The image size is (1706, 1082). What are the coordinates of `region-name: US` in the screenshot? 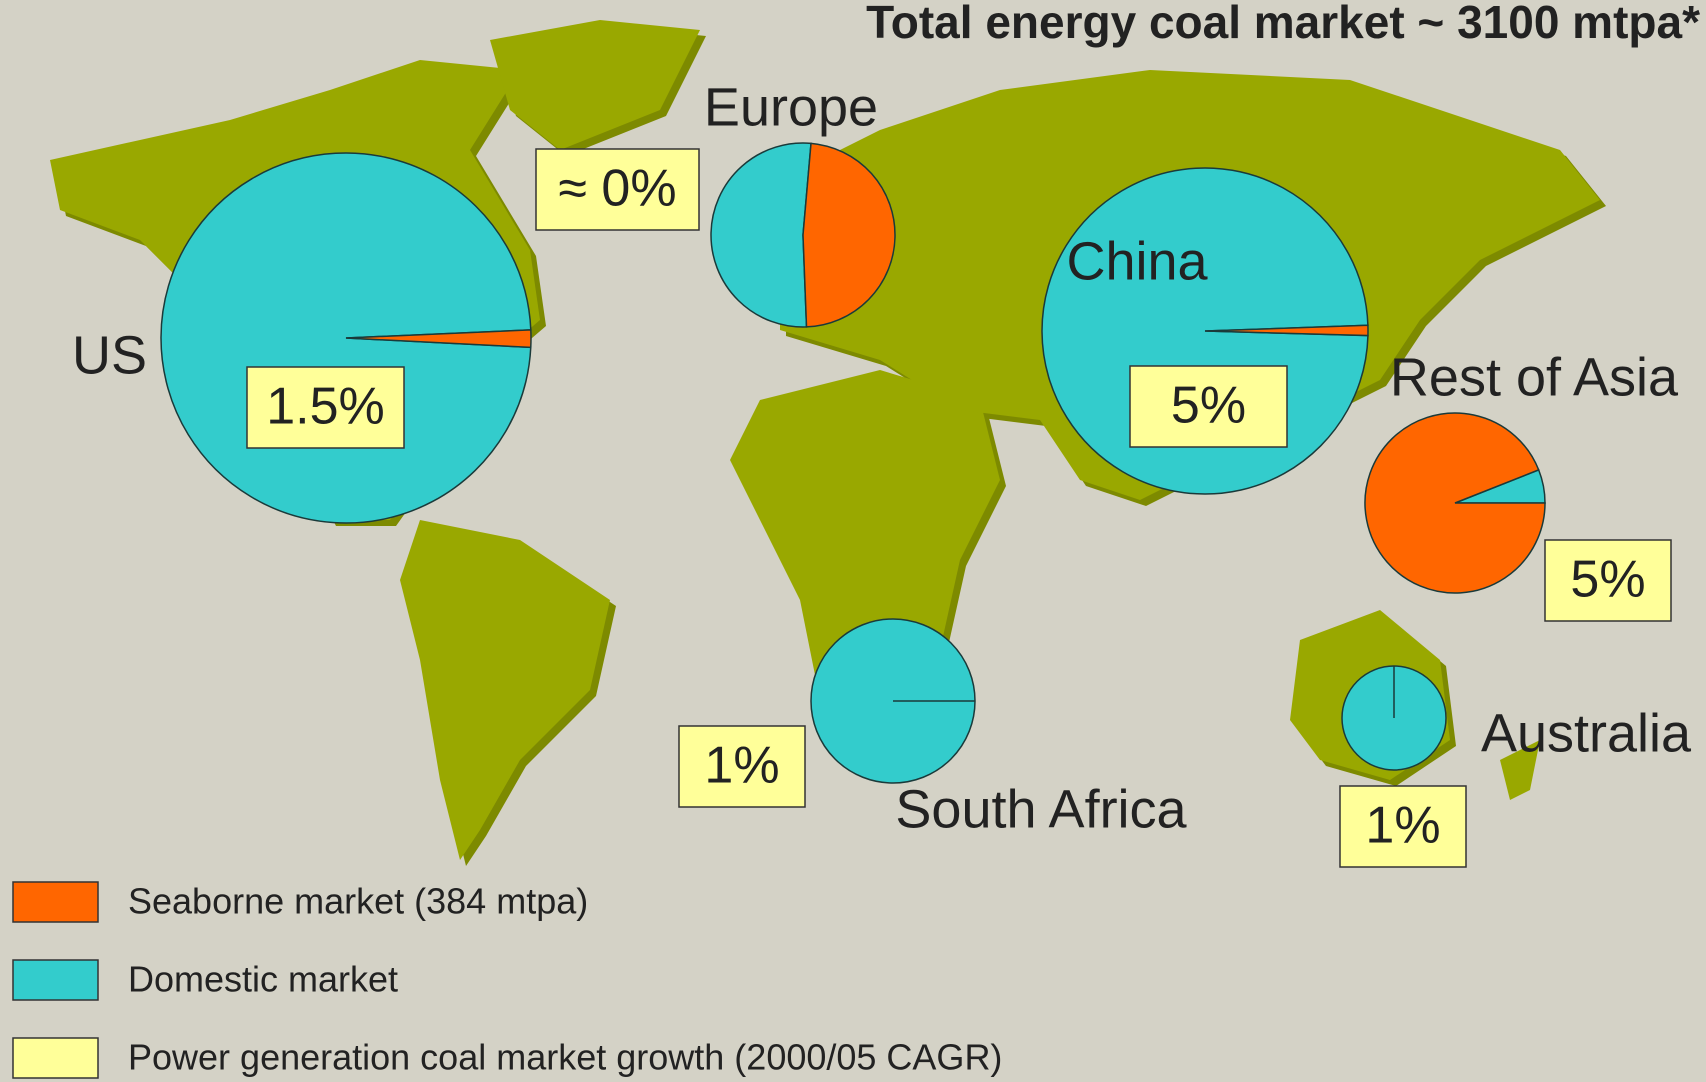 It's located at (109, 355).